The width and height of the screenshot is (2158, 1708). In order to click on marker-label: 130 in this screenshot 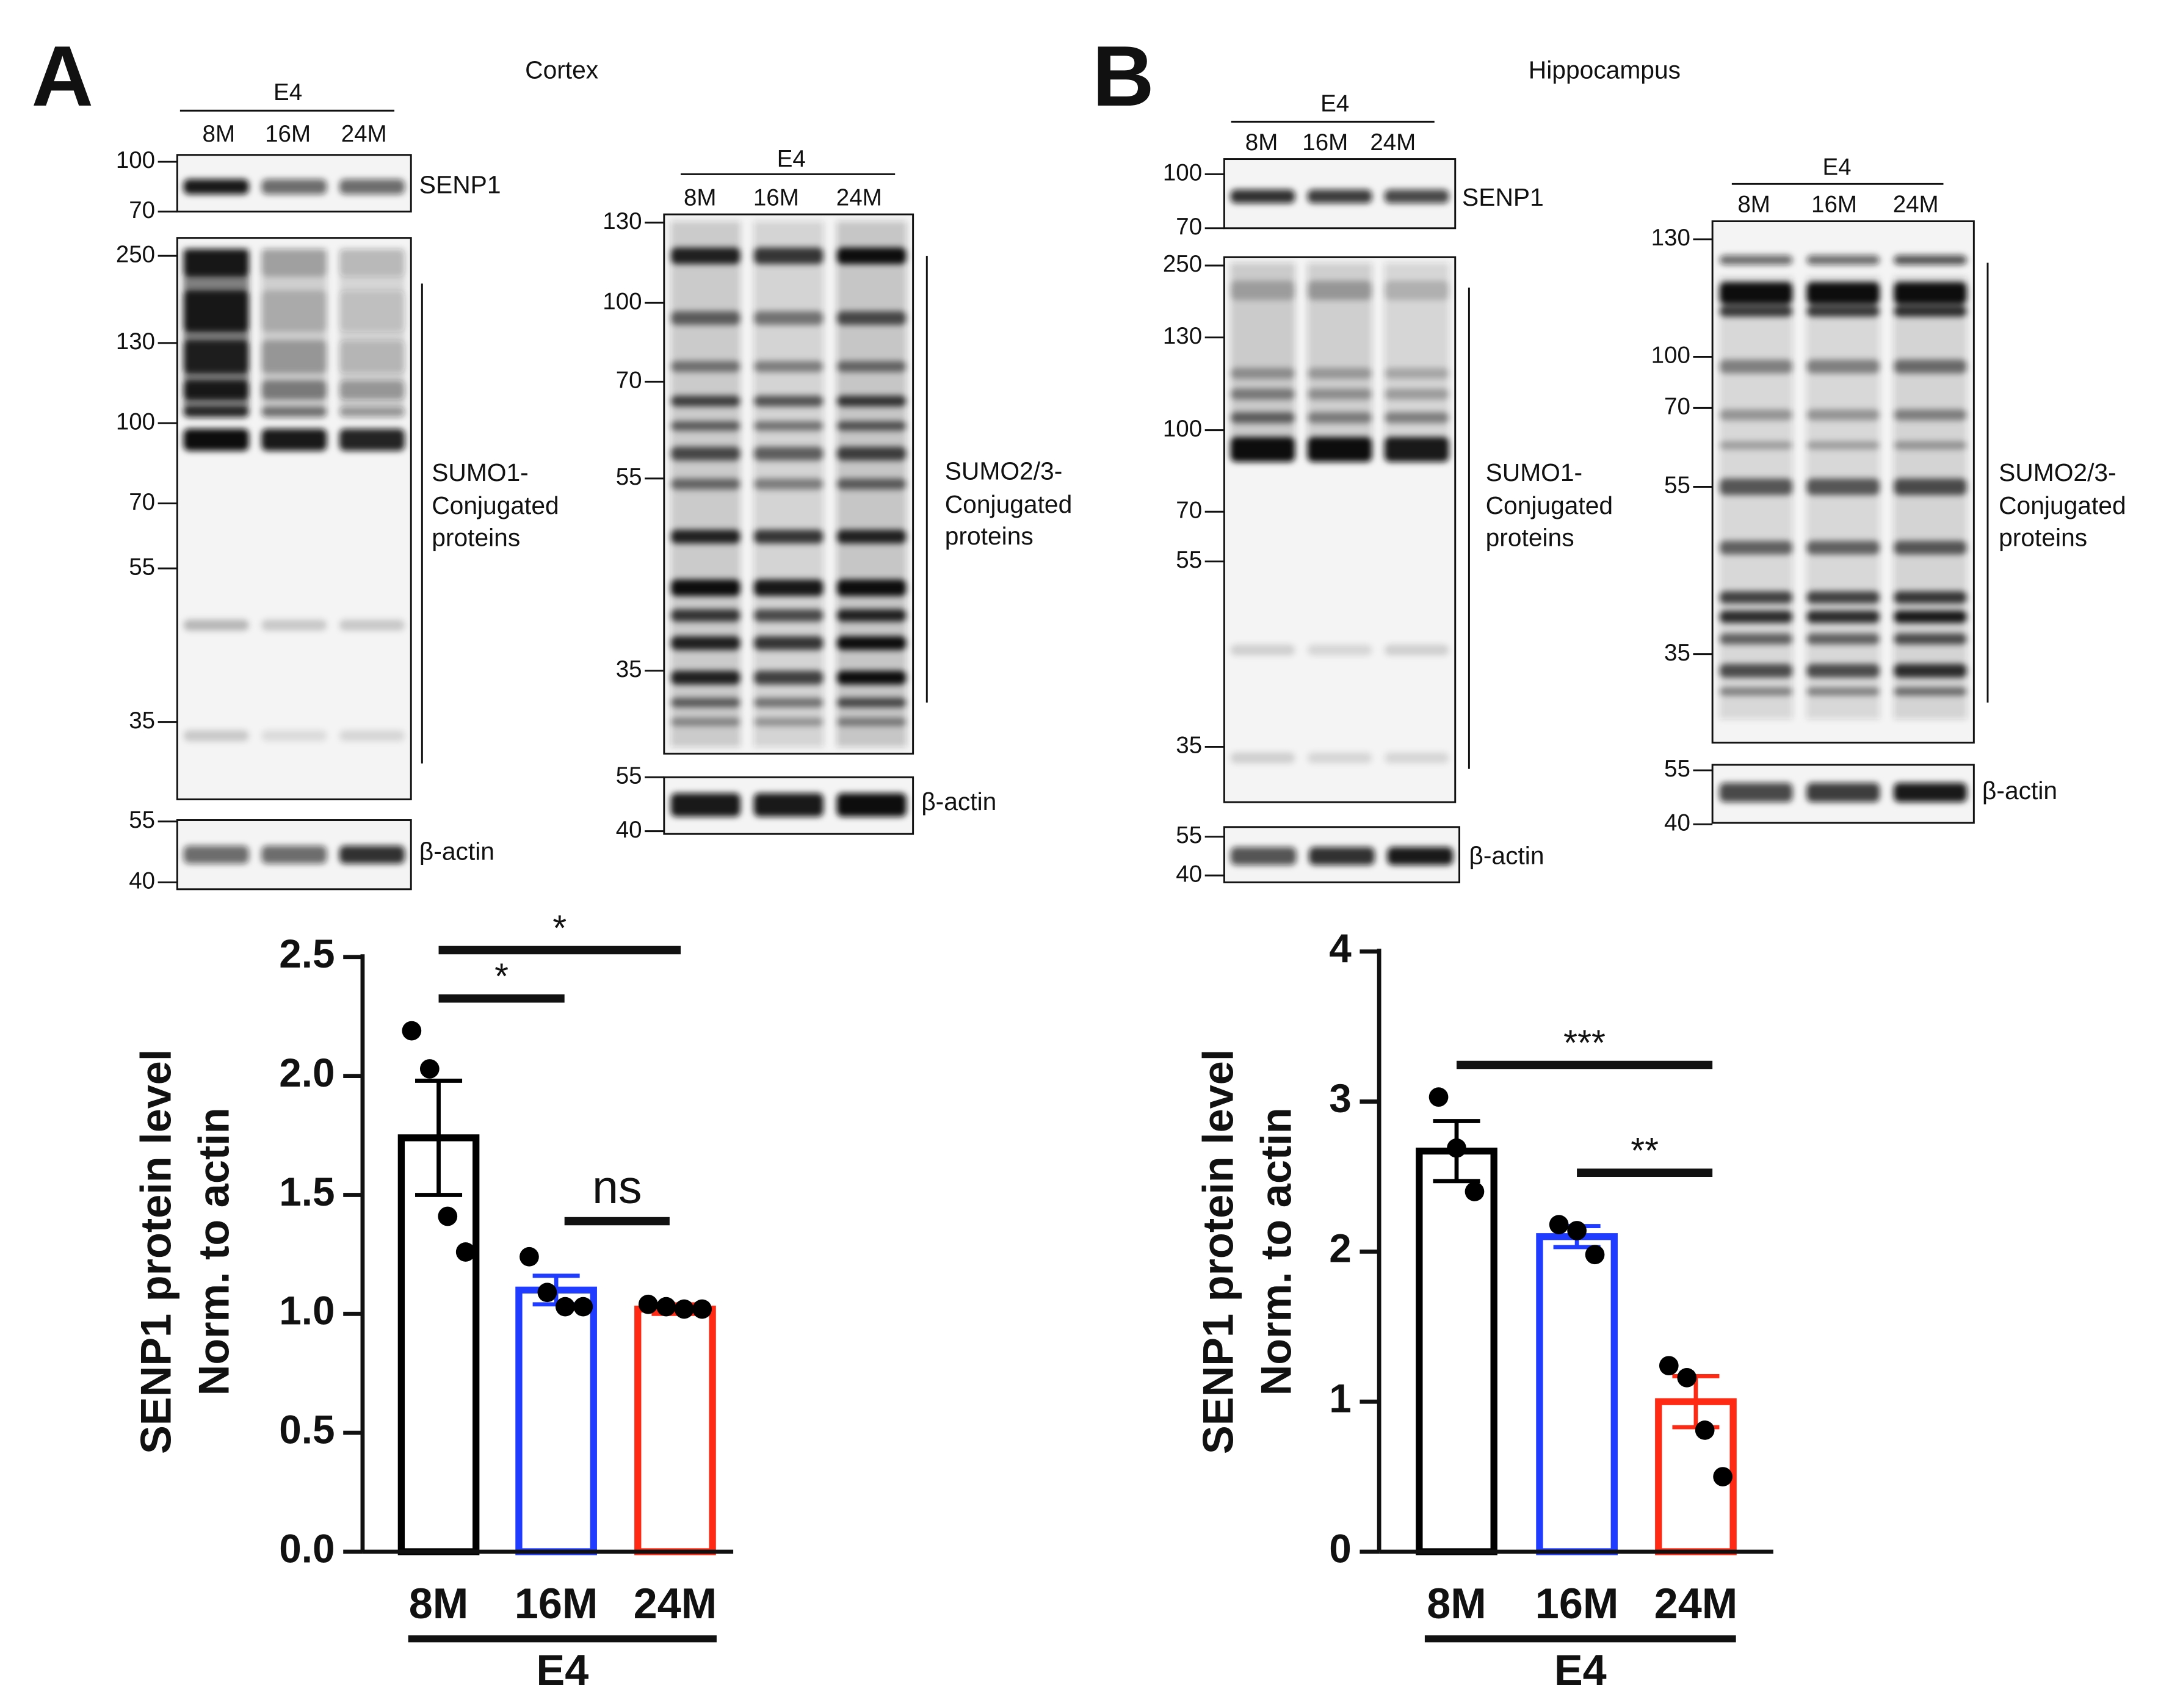, I will do `click(1671, 238)`.